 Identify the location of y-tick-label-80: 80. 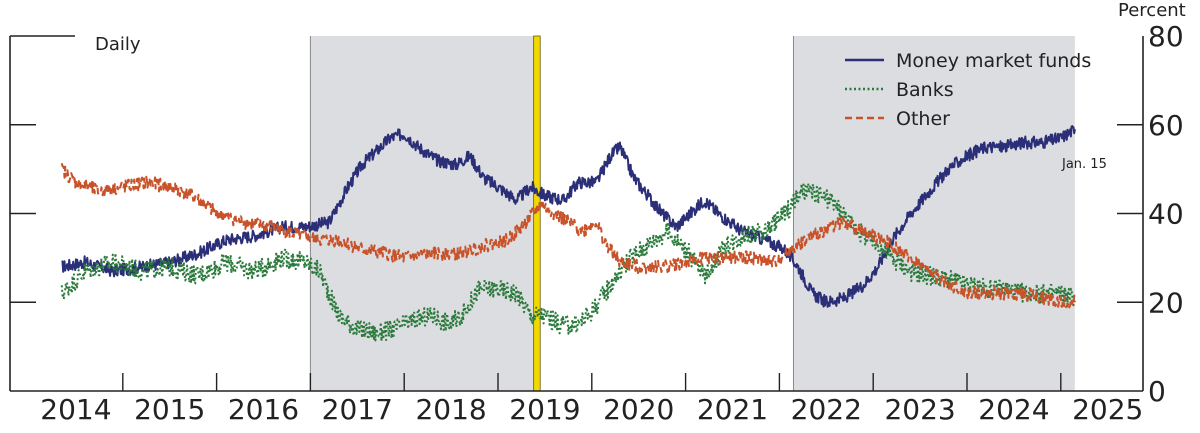
(1166, 36).